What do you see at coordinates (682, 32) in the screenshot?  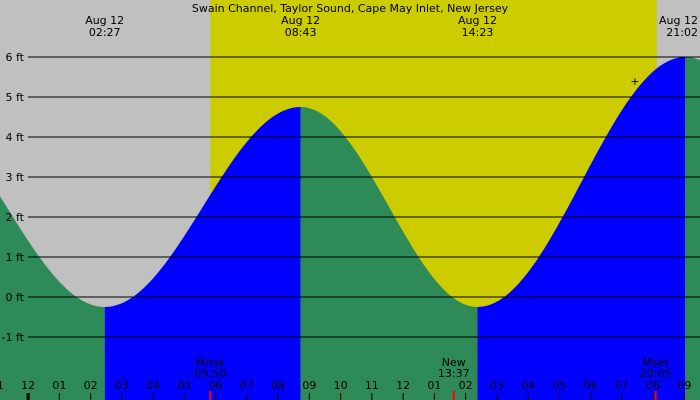 I see `tide-event-time: 21:02` at bounding box center [682, 32].